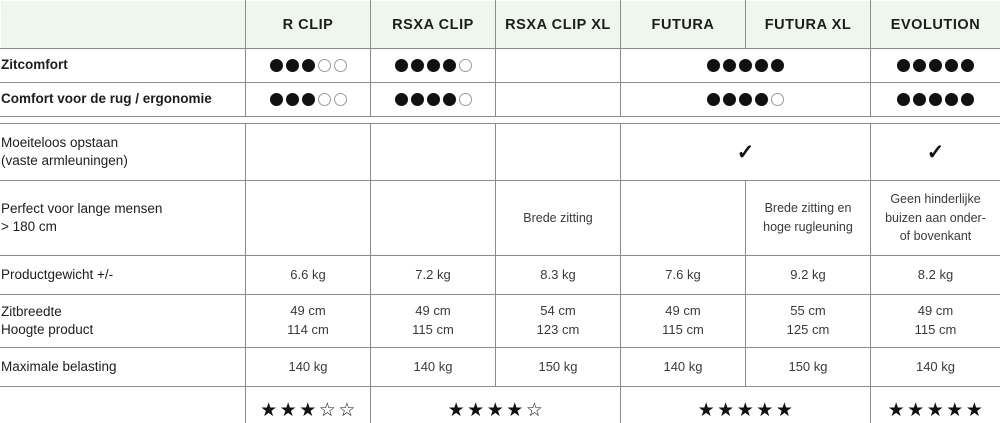  What do you see at coordinates (433, 321) in the screenshot?
I see `cell-afmetingen-rsxa-clip: 49 cm 115 cm` at bounding box center [433, 321].